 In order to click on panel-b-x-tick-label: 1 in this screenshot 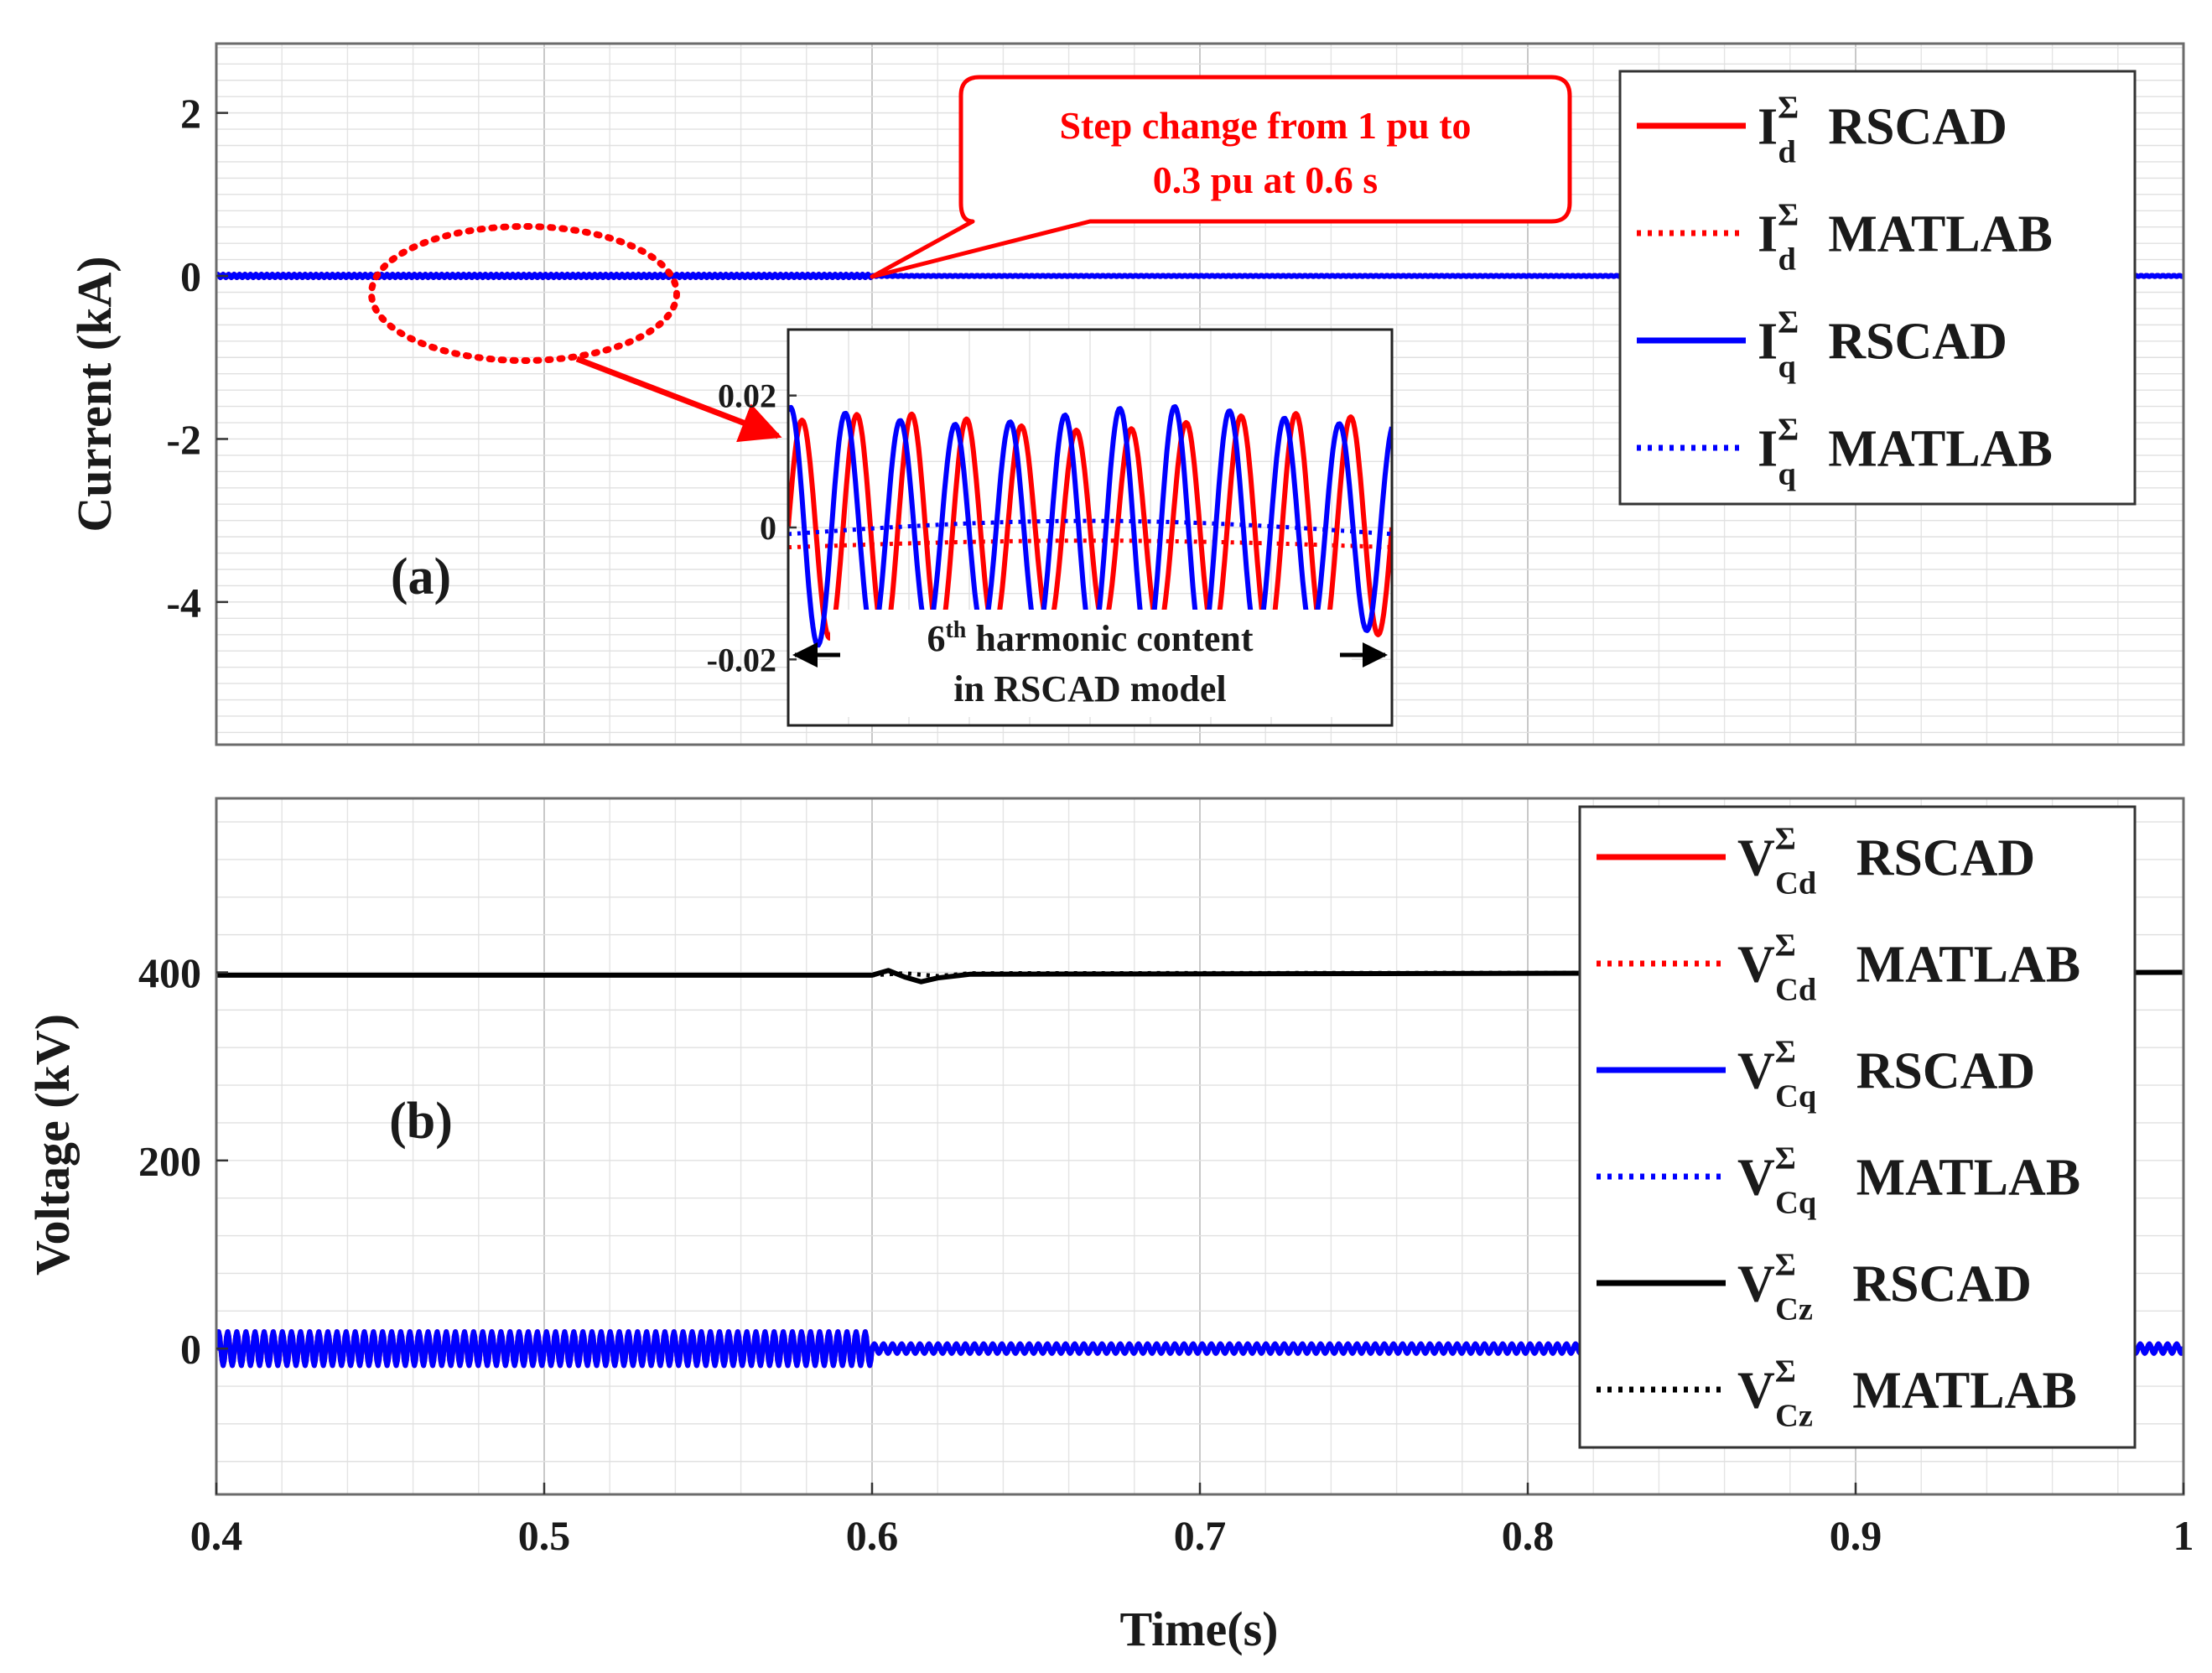, I will do `click(2183, 1535)`.